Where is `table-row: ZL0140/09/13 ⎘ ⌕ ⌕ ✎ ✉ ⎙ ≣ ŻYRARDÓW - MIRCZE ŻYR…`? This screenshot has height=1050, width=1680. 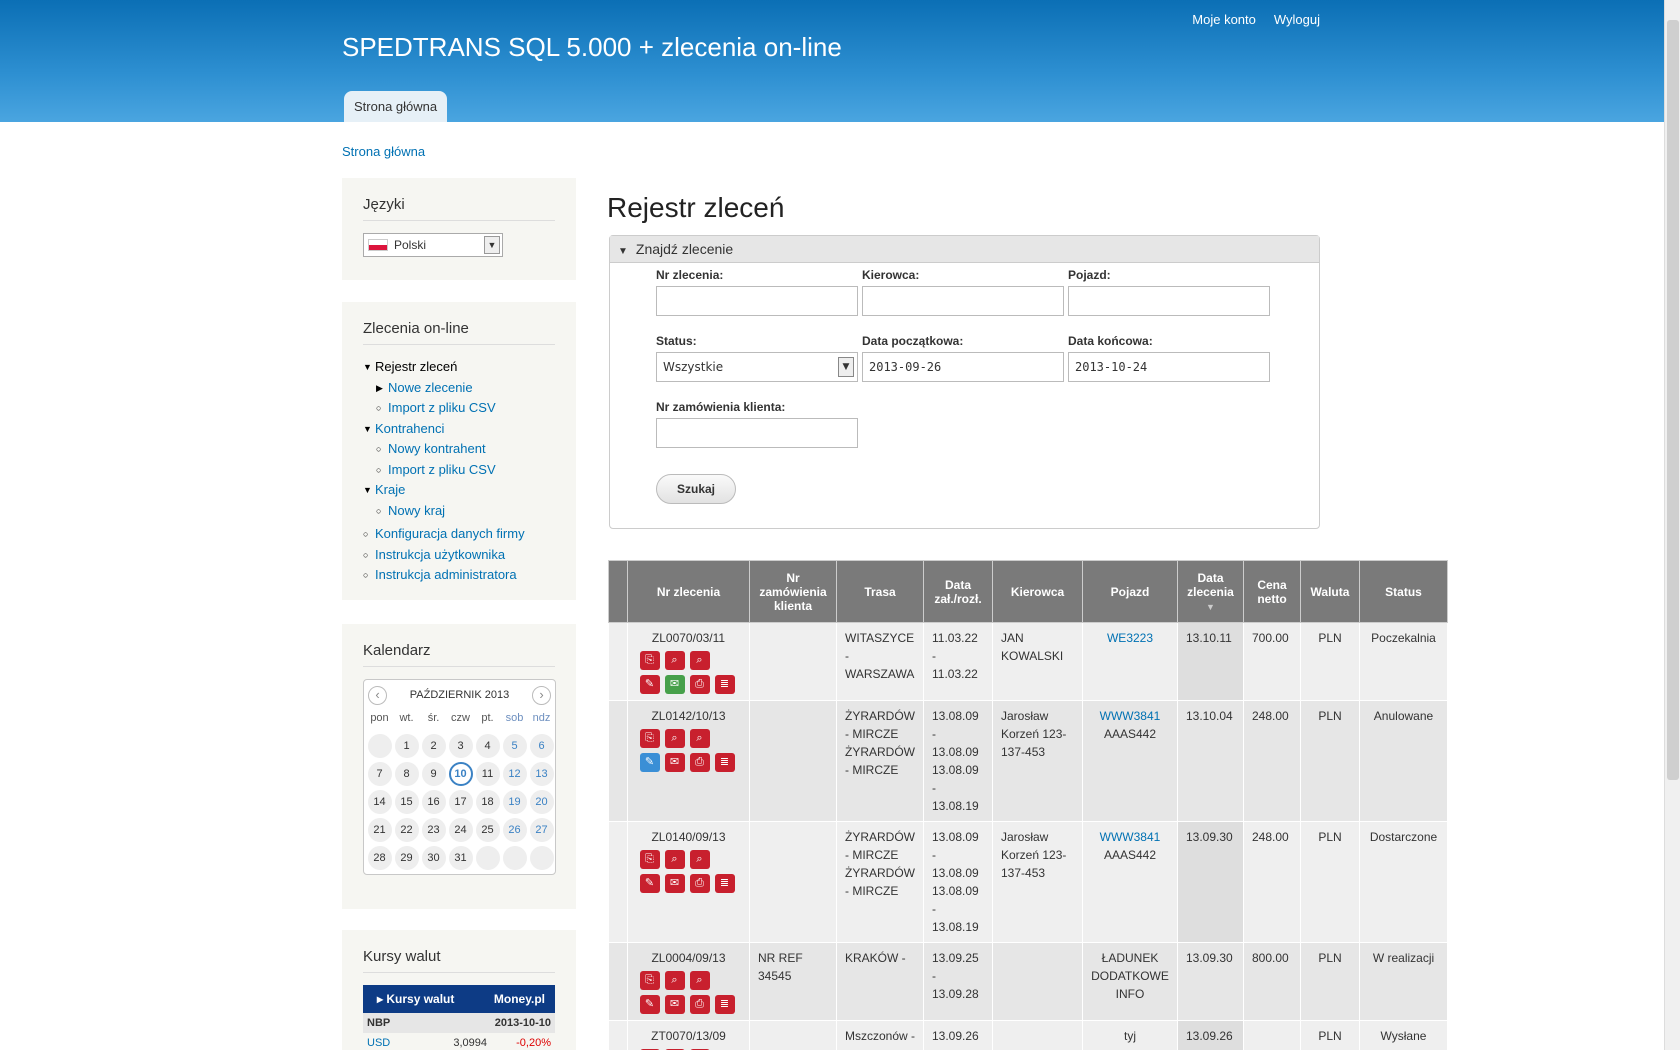
table-row: ZL0140/09/13 ⎘ ⌕ ⌕ ✎ ✉ ⎙ ≣ ŻYRARDÓW - MIRCZE ŻYR… is located at coordinates (1028, 882).